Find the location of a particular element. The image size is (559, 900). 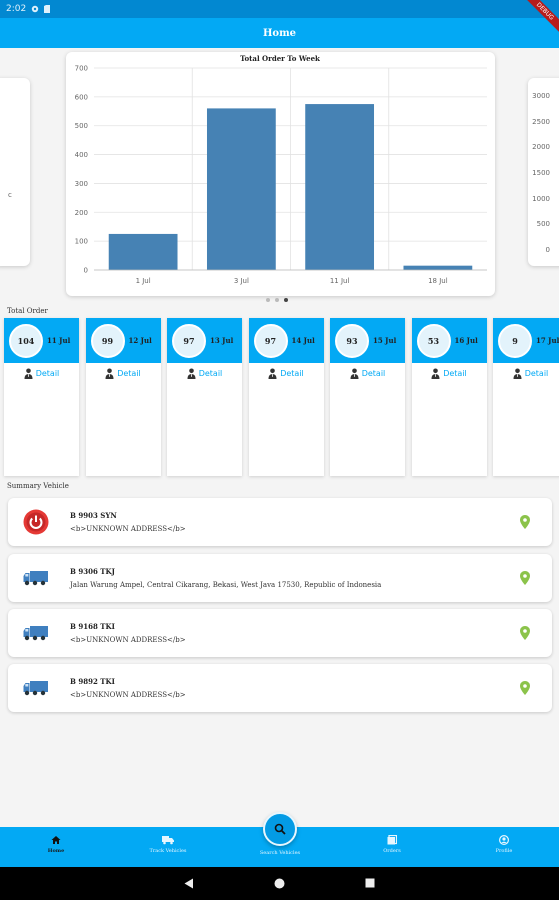

order-date: 11 Jul is located at coordinates (59, 340).